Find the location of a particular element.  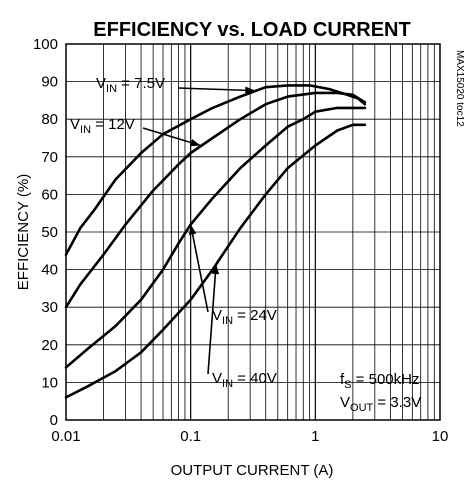

y-tick-label: 50 is located at coordinates (49, 232).